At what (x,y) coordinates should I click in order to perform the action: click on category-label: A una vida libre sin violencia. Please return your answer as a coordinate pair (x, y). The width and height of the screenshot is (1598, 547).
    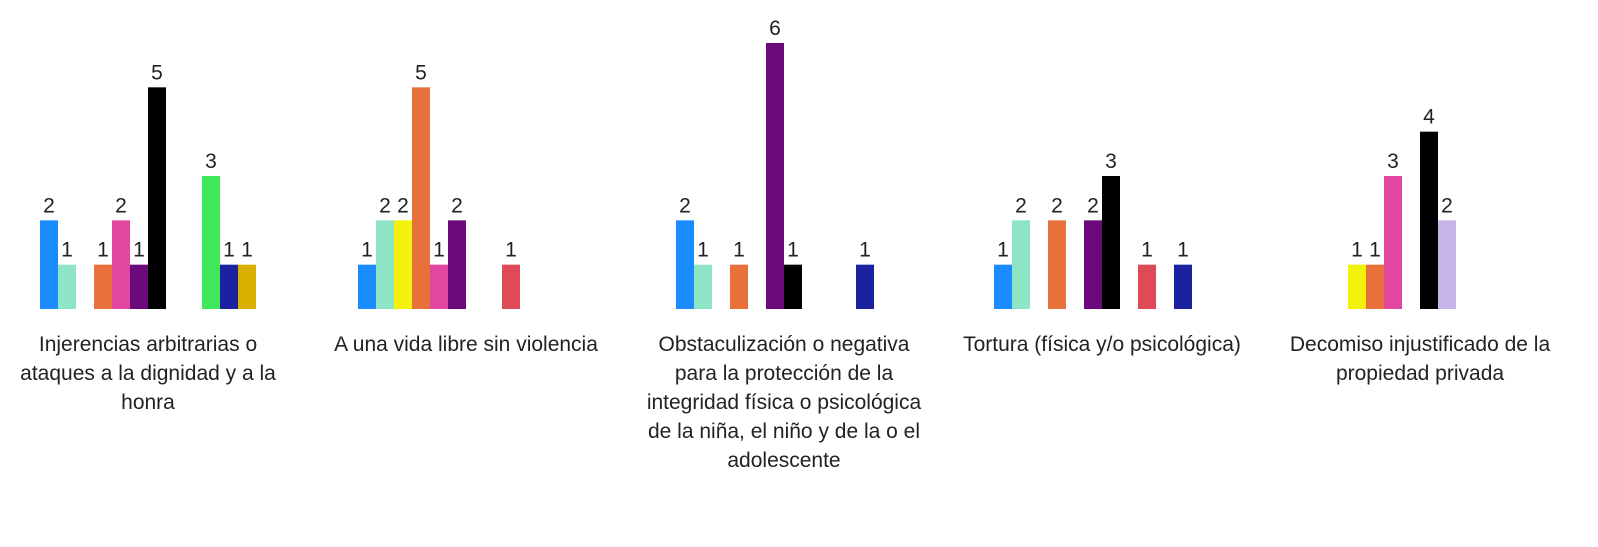
    Looking at the image, I should click on (466, 344).